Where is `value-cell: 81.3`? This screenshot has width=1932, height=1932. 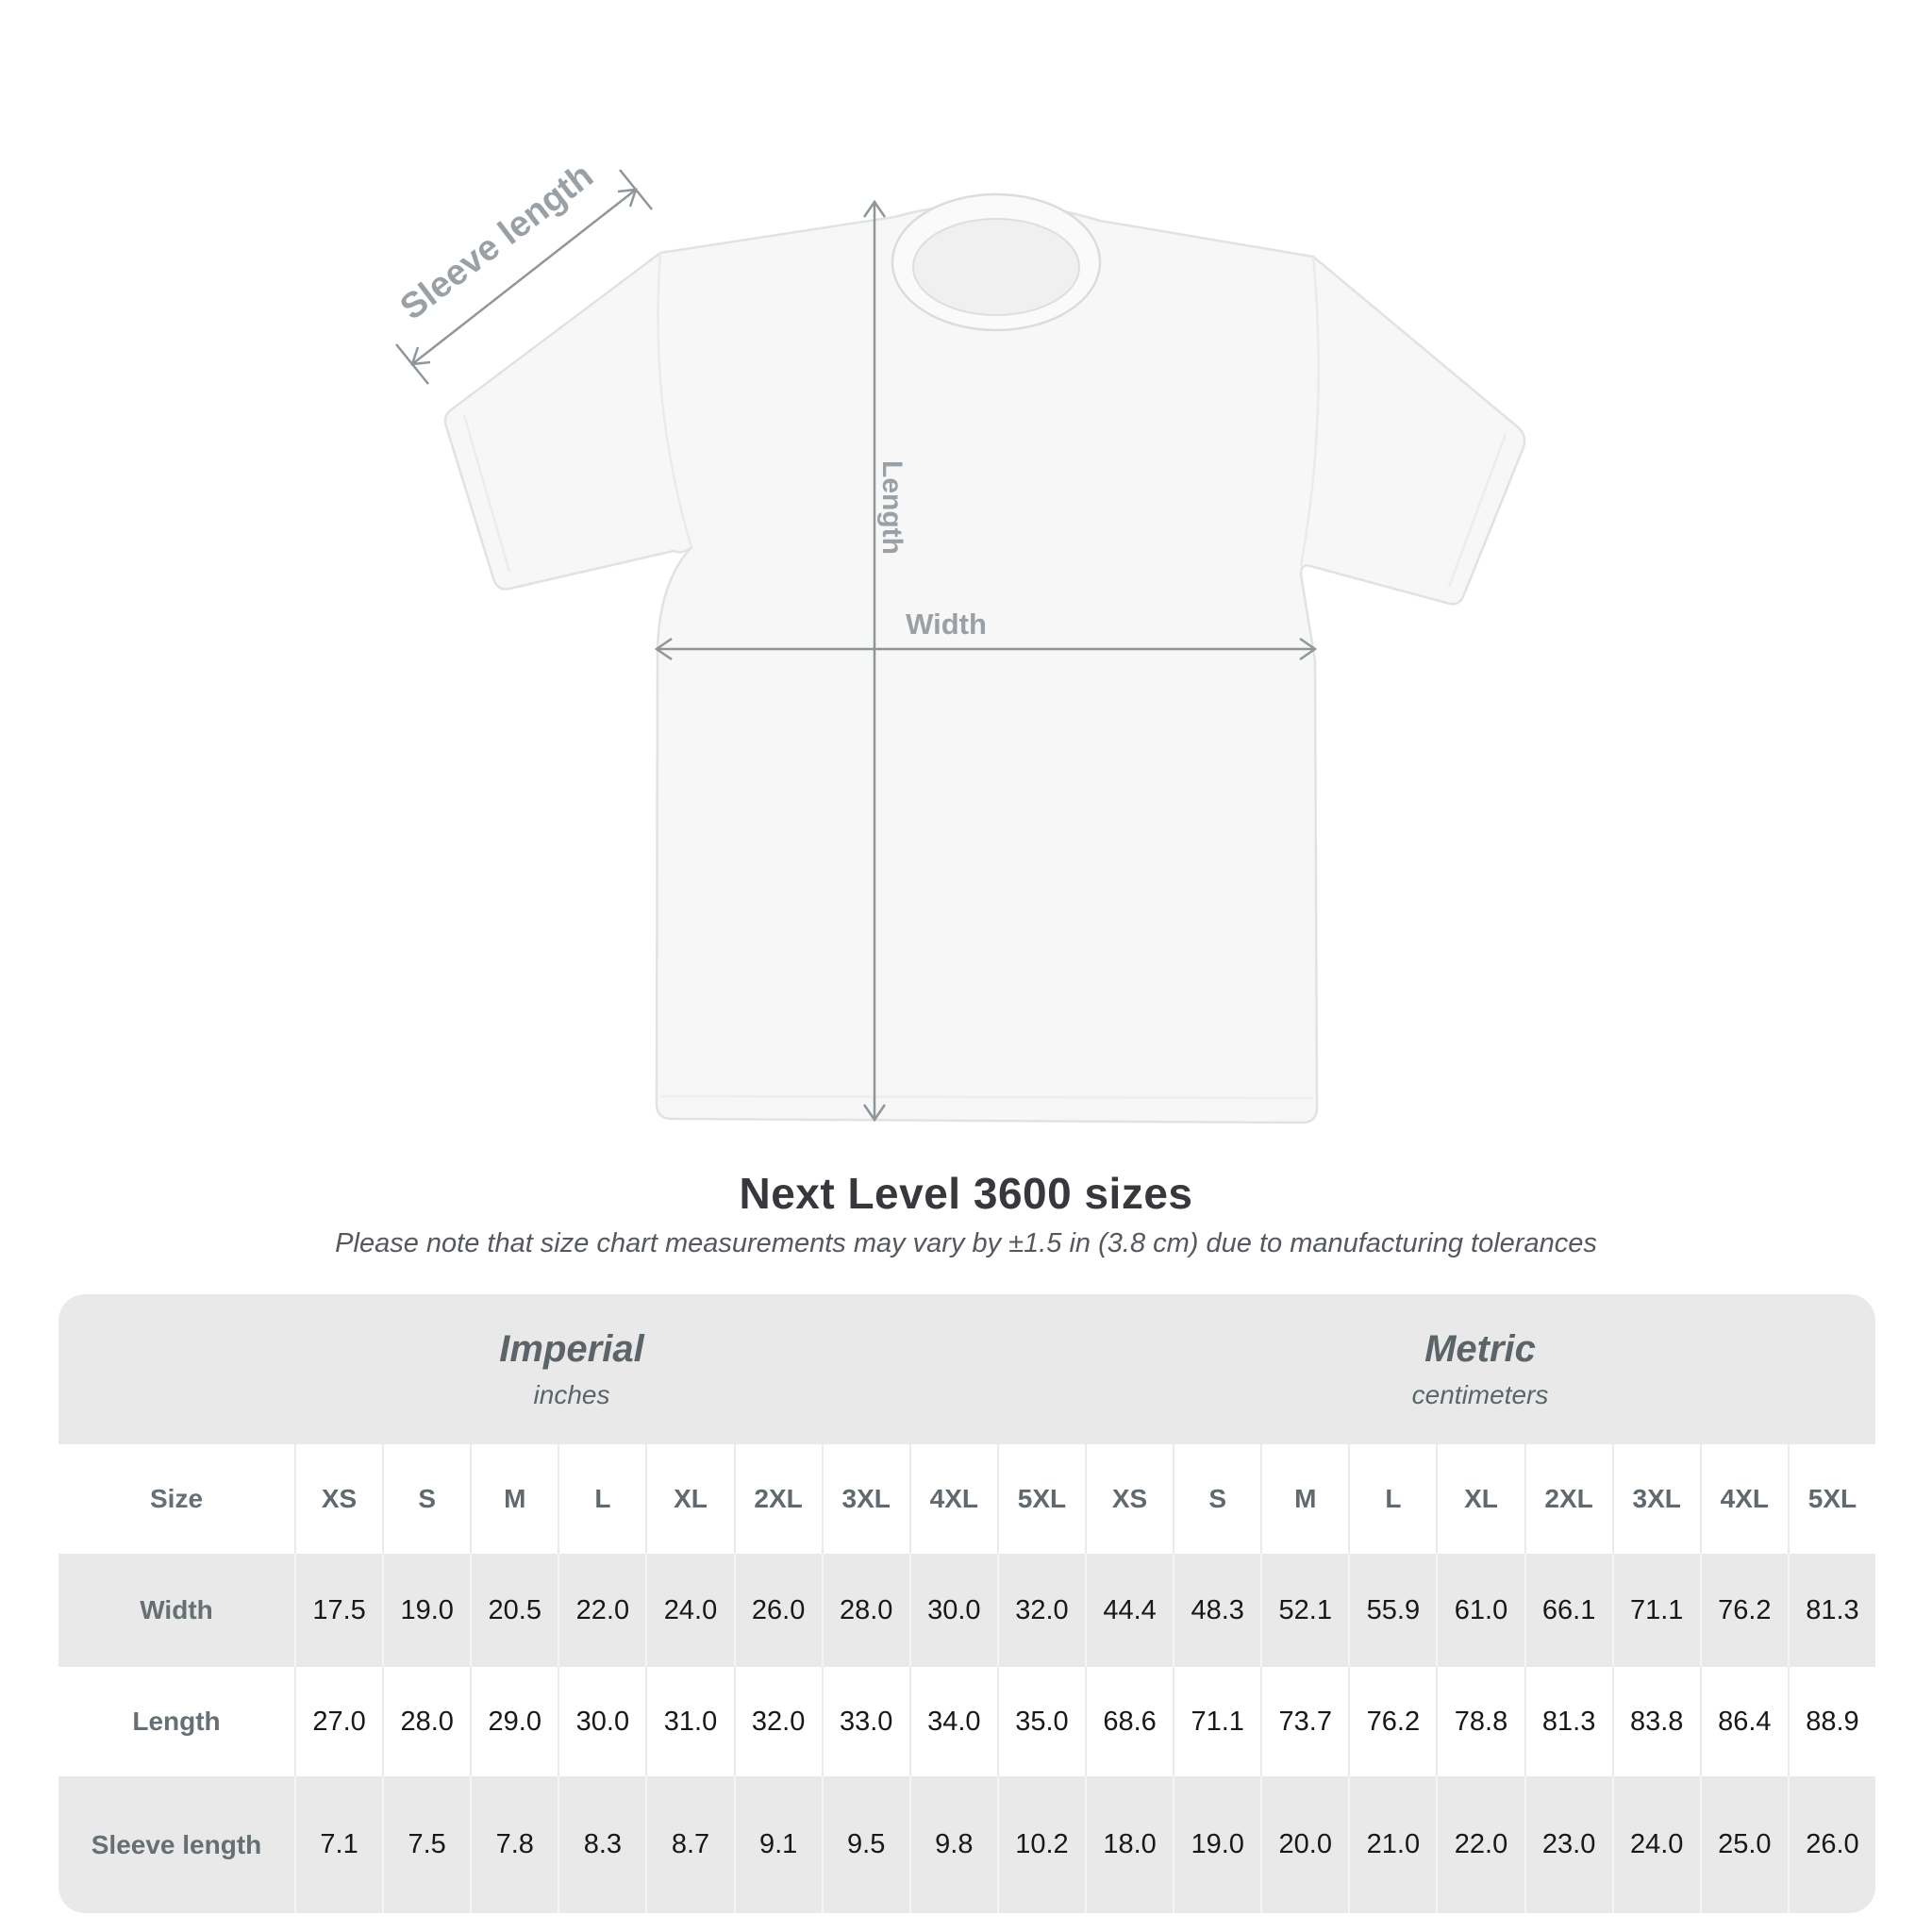 value-cell: 81.3 is located at coordinates (1568, 1721).